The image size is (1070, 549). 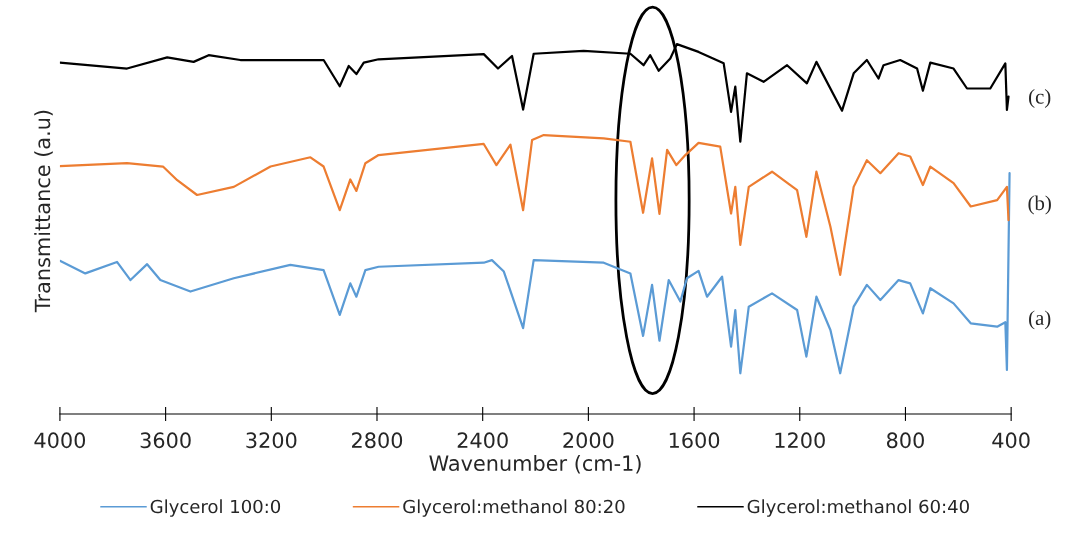 I want to click on x-tick-label: 800, so click(x=905, y=440).